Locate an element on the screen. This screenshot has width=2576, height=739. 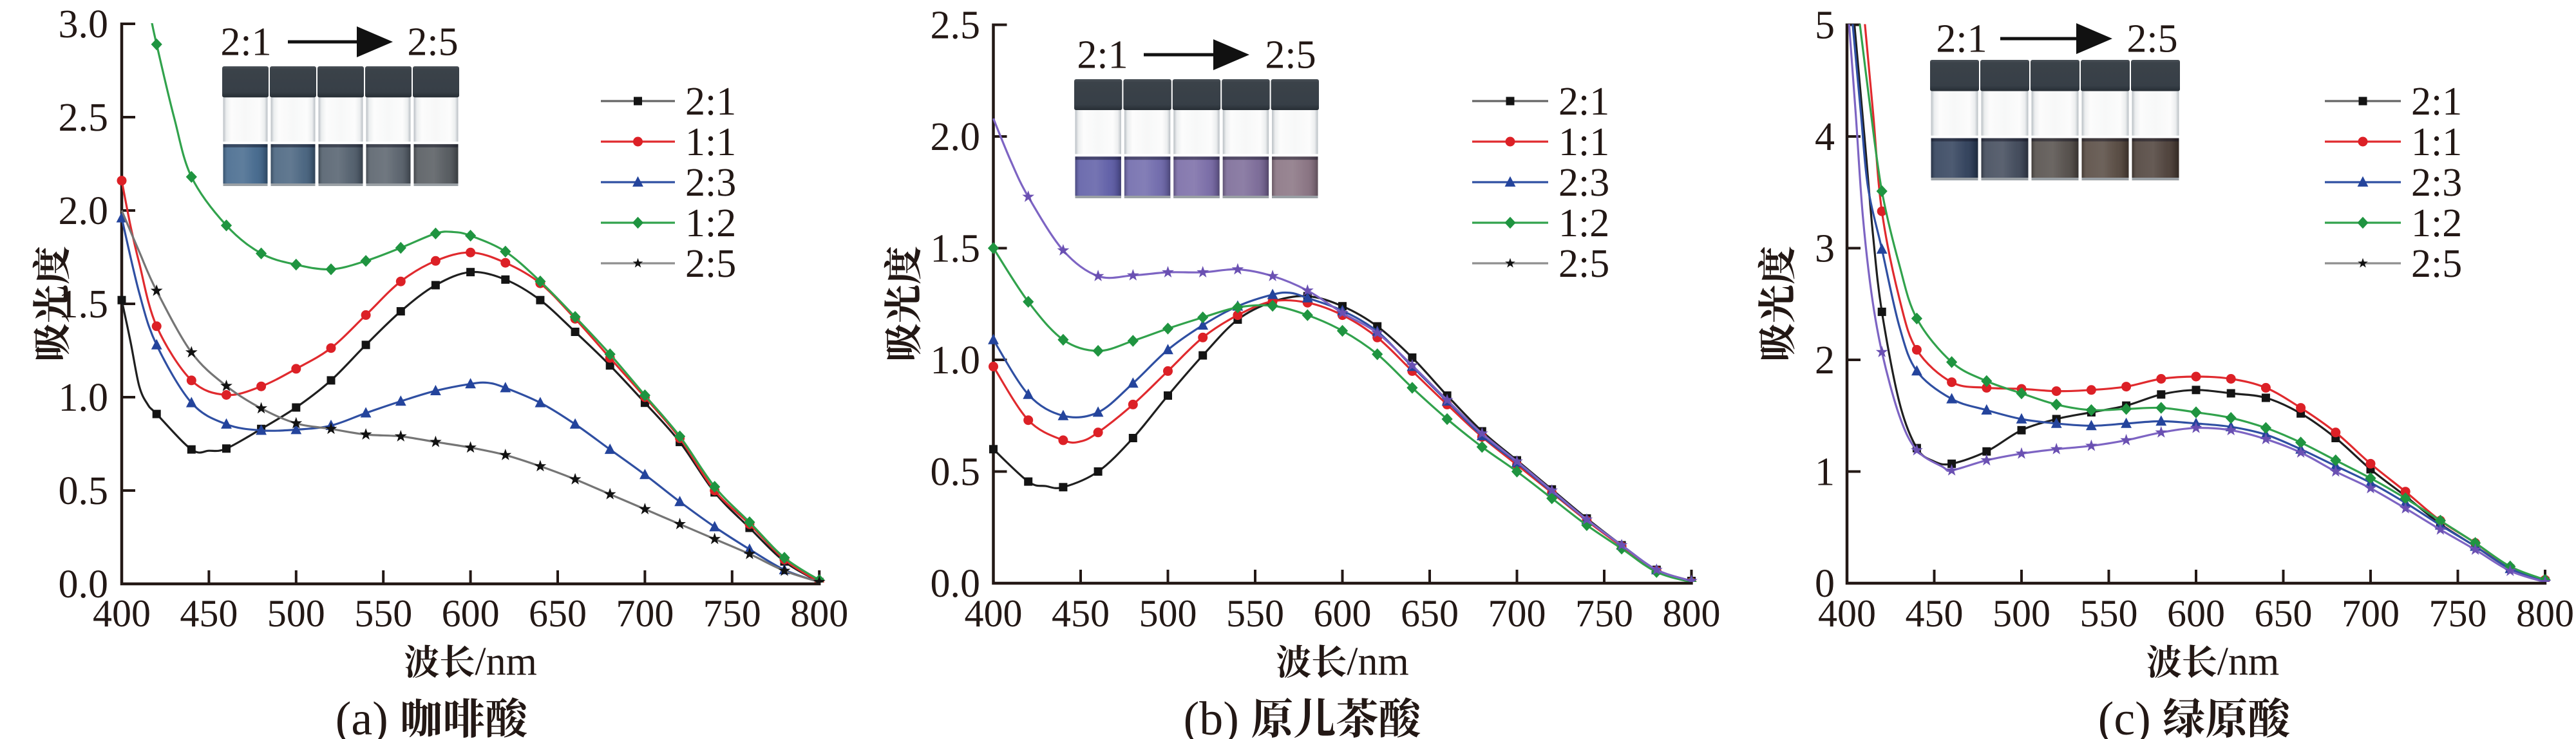
svg-text: (b) is located at coordinates (1211, 716).